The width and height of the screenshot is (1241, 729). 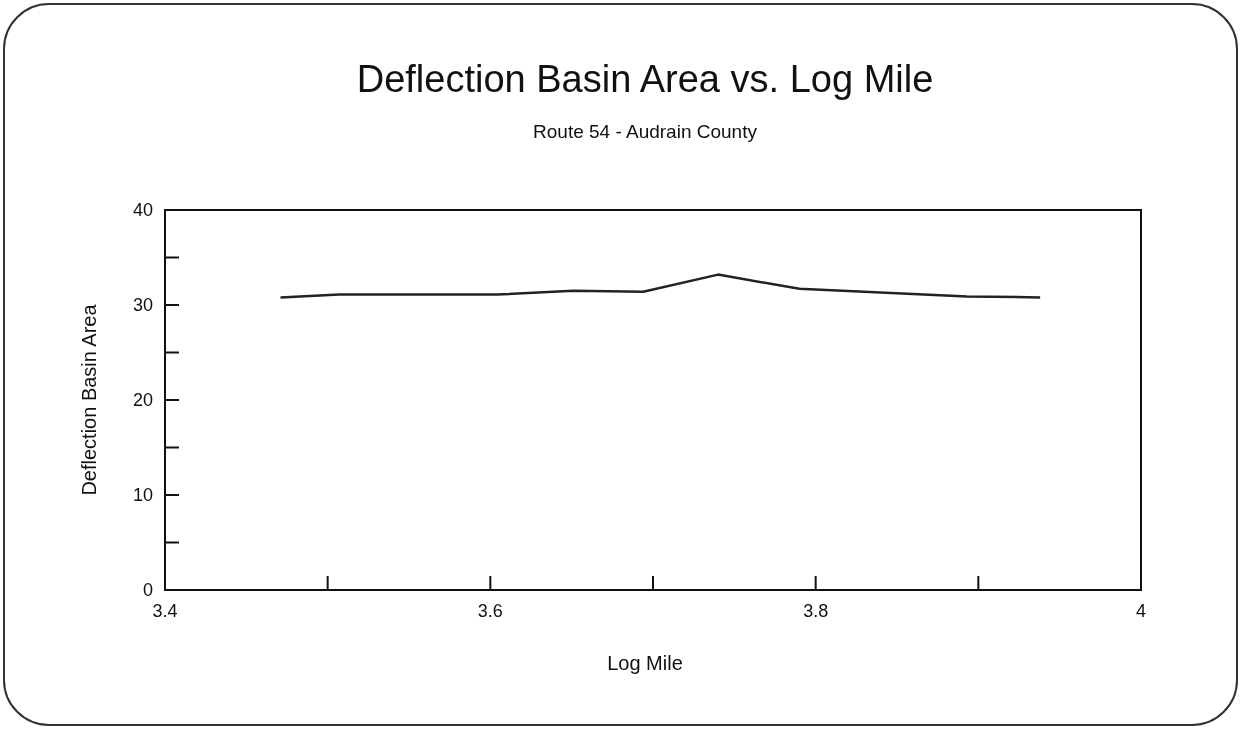 I want to click on x-axis-title: Log Mile, so click(x=645, y=663).